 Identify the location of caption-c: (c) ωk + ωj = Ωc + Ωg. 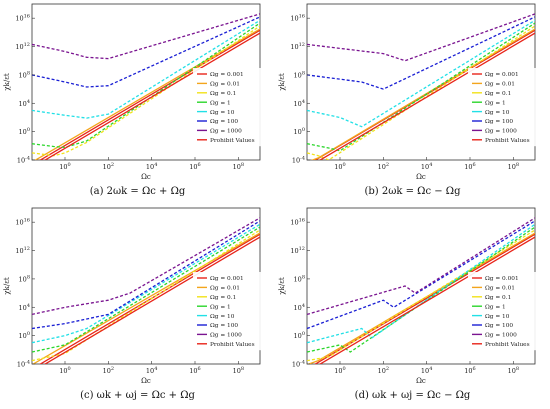
(137, 395).